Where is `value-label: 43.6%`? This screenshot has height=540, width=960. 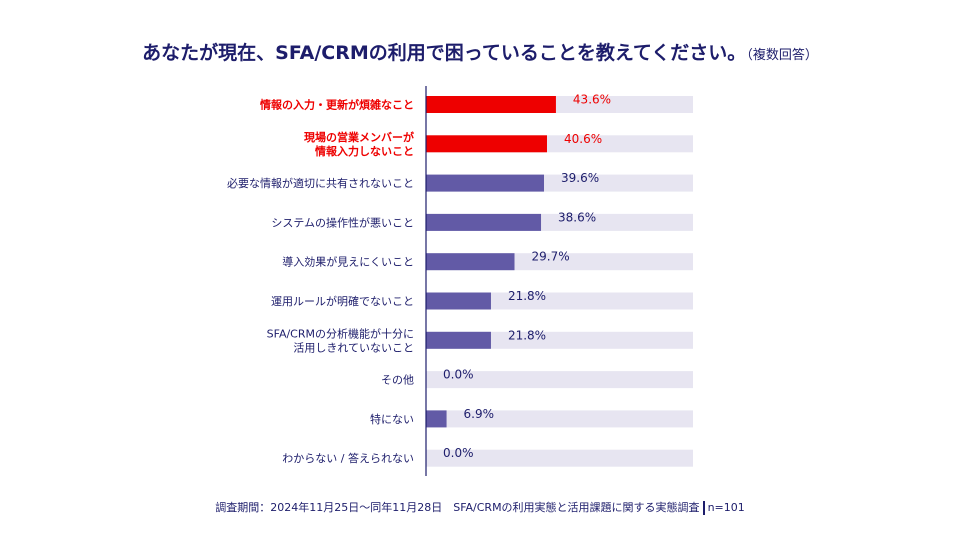
value-label: 43.6% is located at coordinates (592, 100).